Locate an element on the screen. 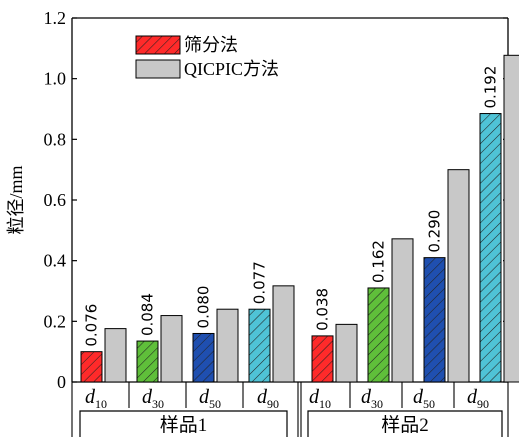  bar-value-label: 0.076 is located at coordinates (92, 325).